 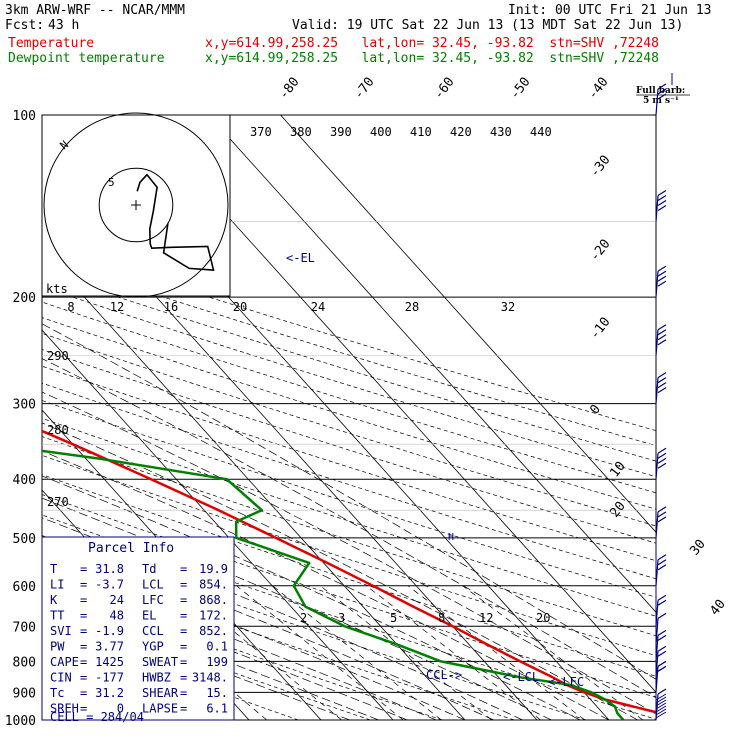 I want to click on parcel-value: 1425, so click(x=109, y=662).